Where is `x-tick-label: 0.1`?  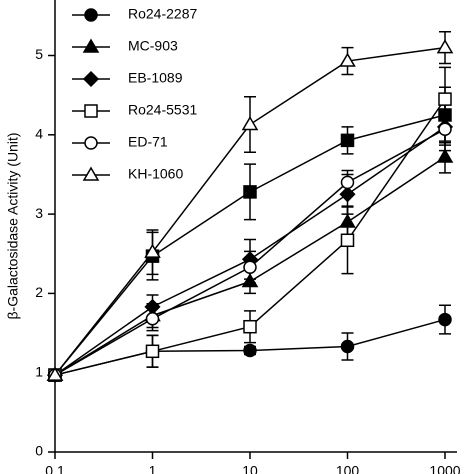
x-tick-label: 0.1 is located at coordinates (55, 468).